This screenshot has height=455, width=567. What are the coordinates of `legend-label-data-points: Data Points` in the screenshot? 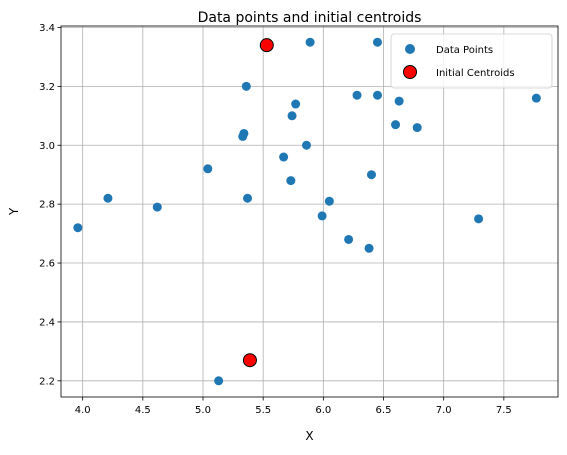 It's located at (464, 50).